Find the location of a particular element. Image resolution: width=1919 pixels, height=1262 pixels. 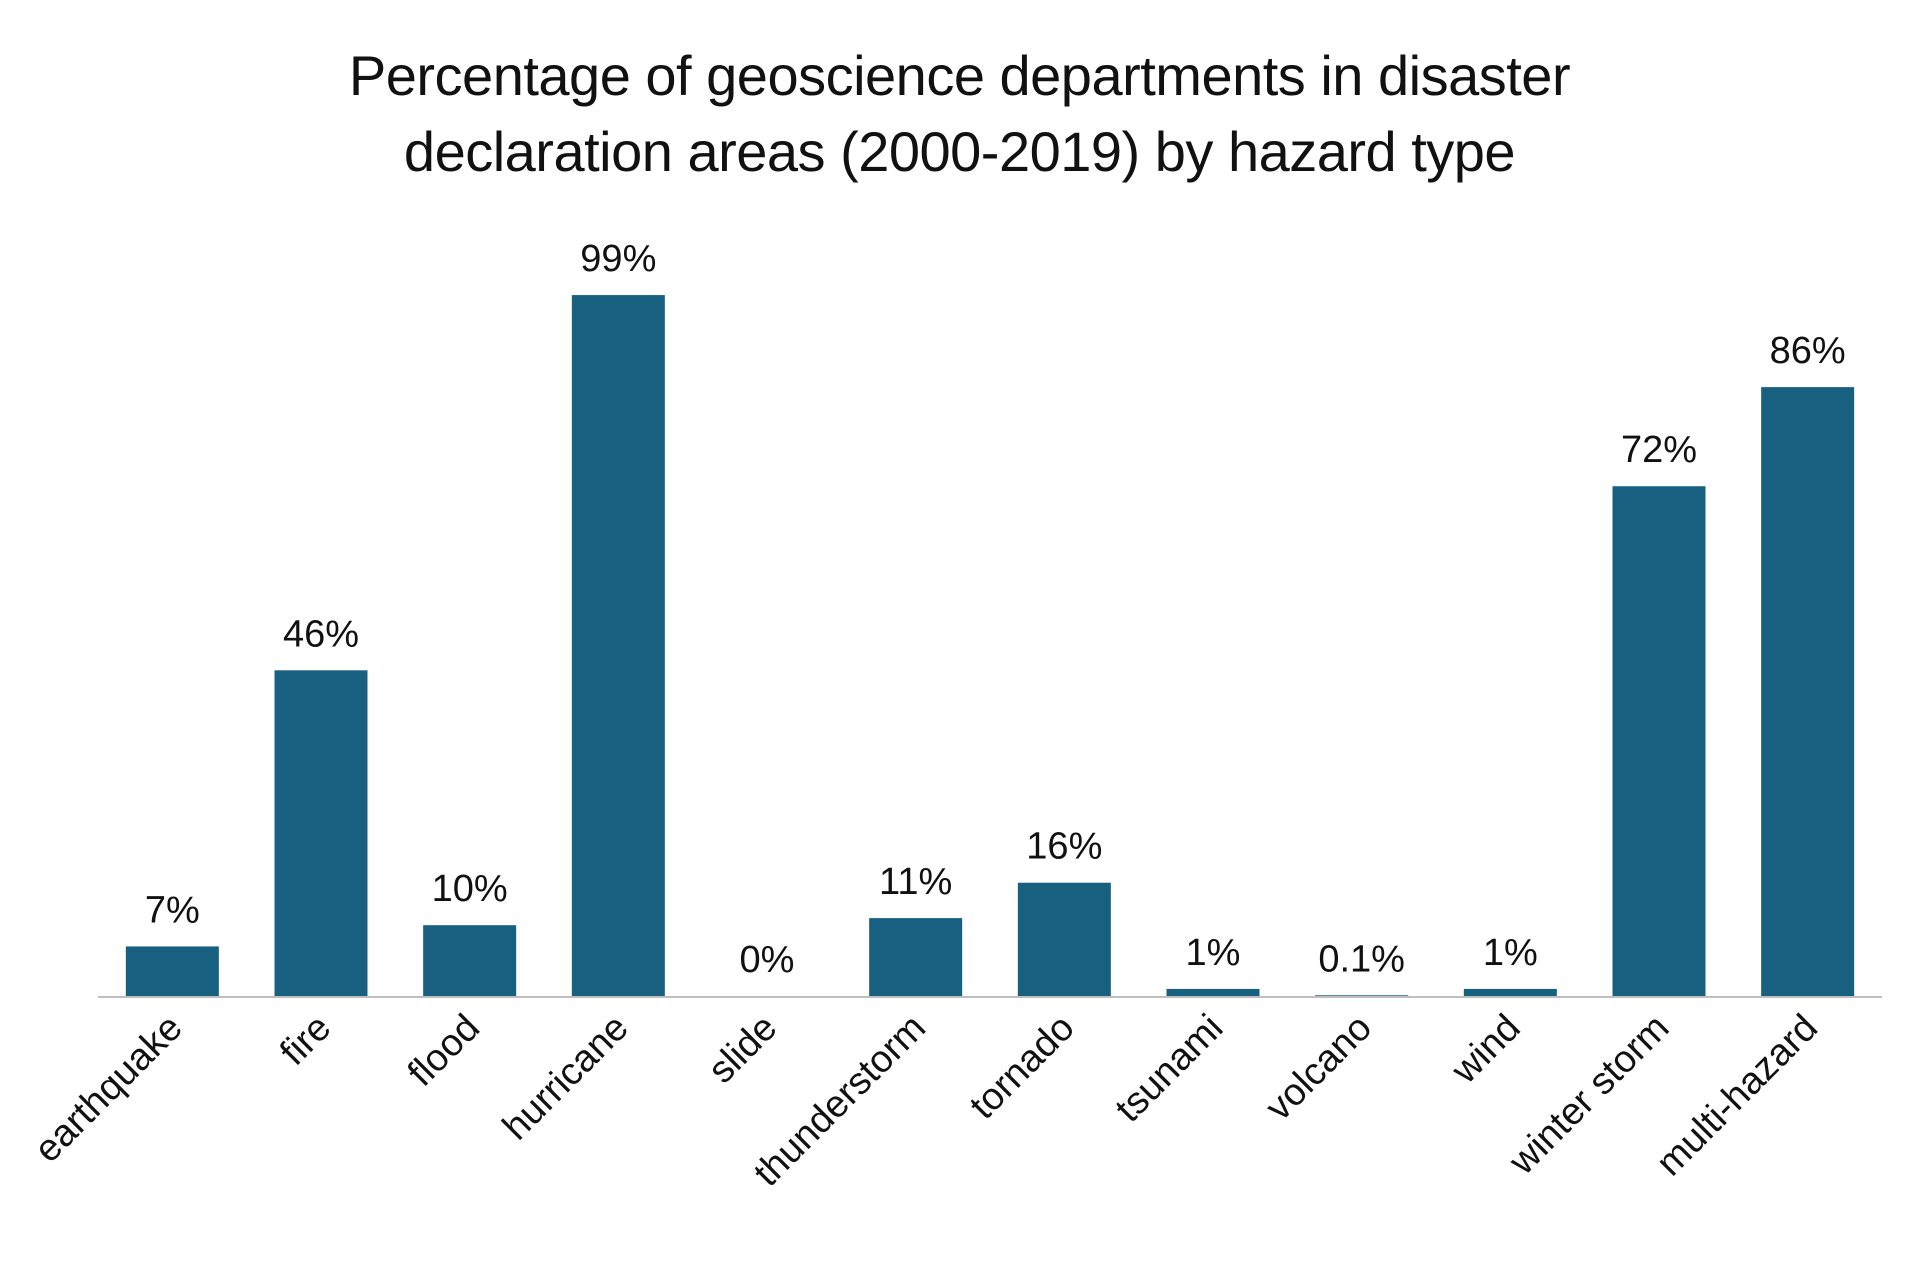

category-label-hurricane: hurricane is located at coordinates (566, 1078).